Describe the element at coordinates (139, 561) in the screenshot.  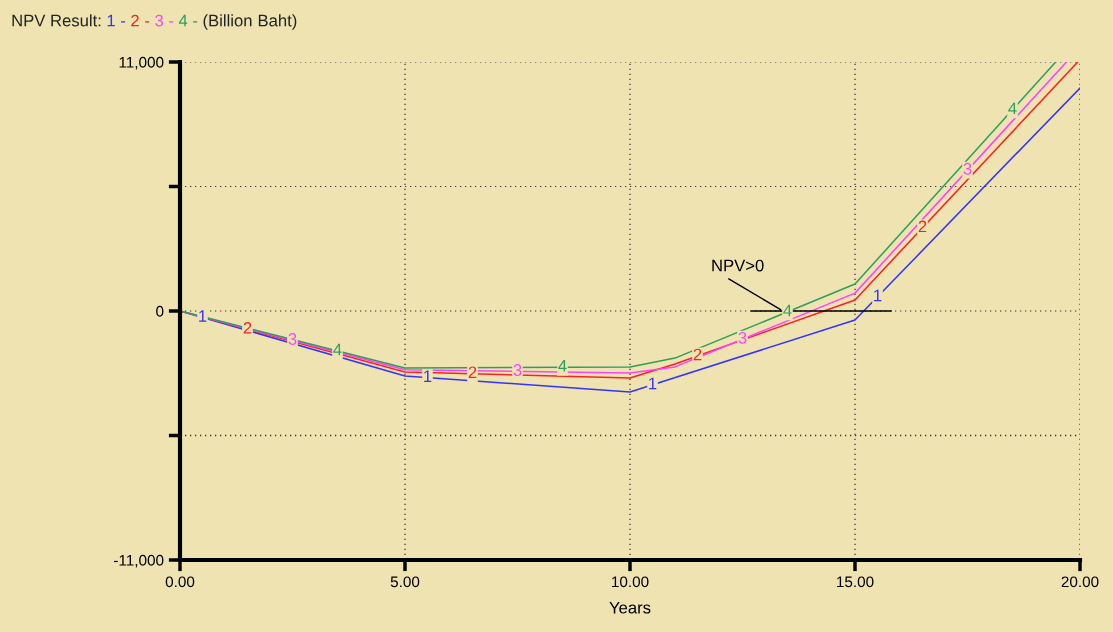
I see `y-tick-label: -11,000` at that location.